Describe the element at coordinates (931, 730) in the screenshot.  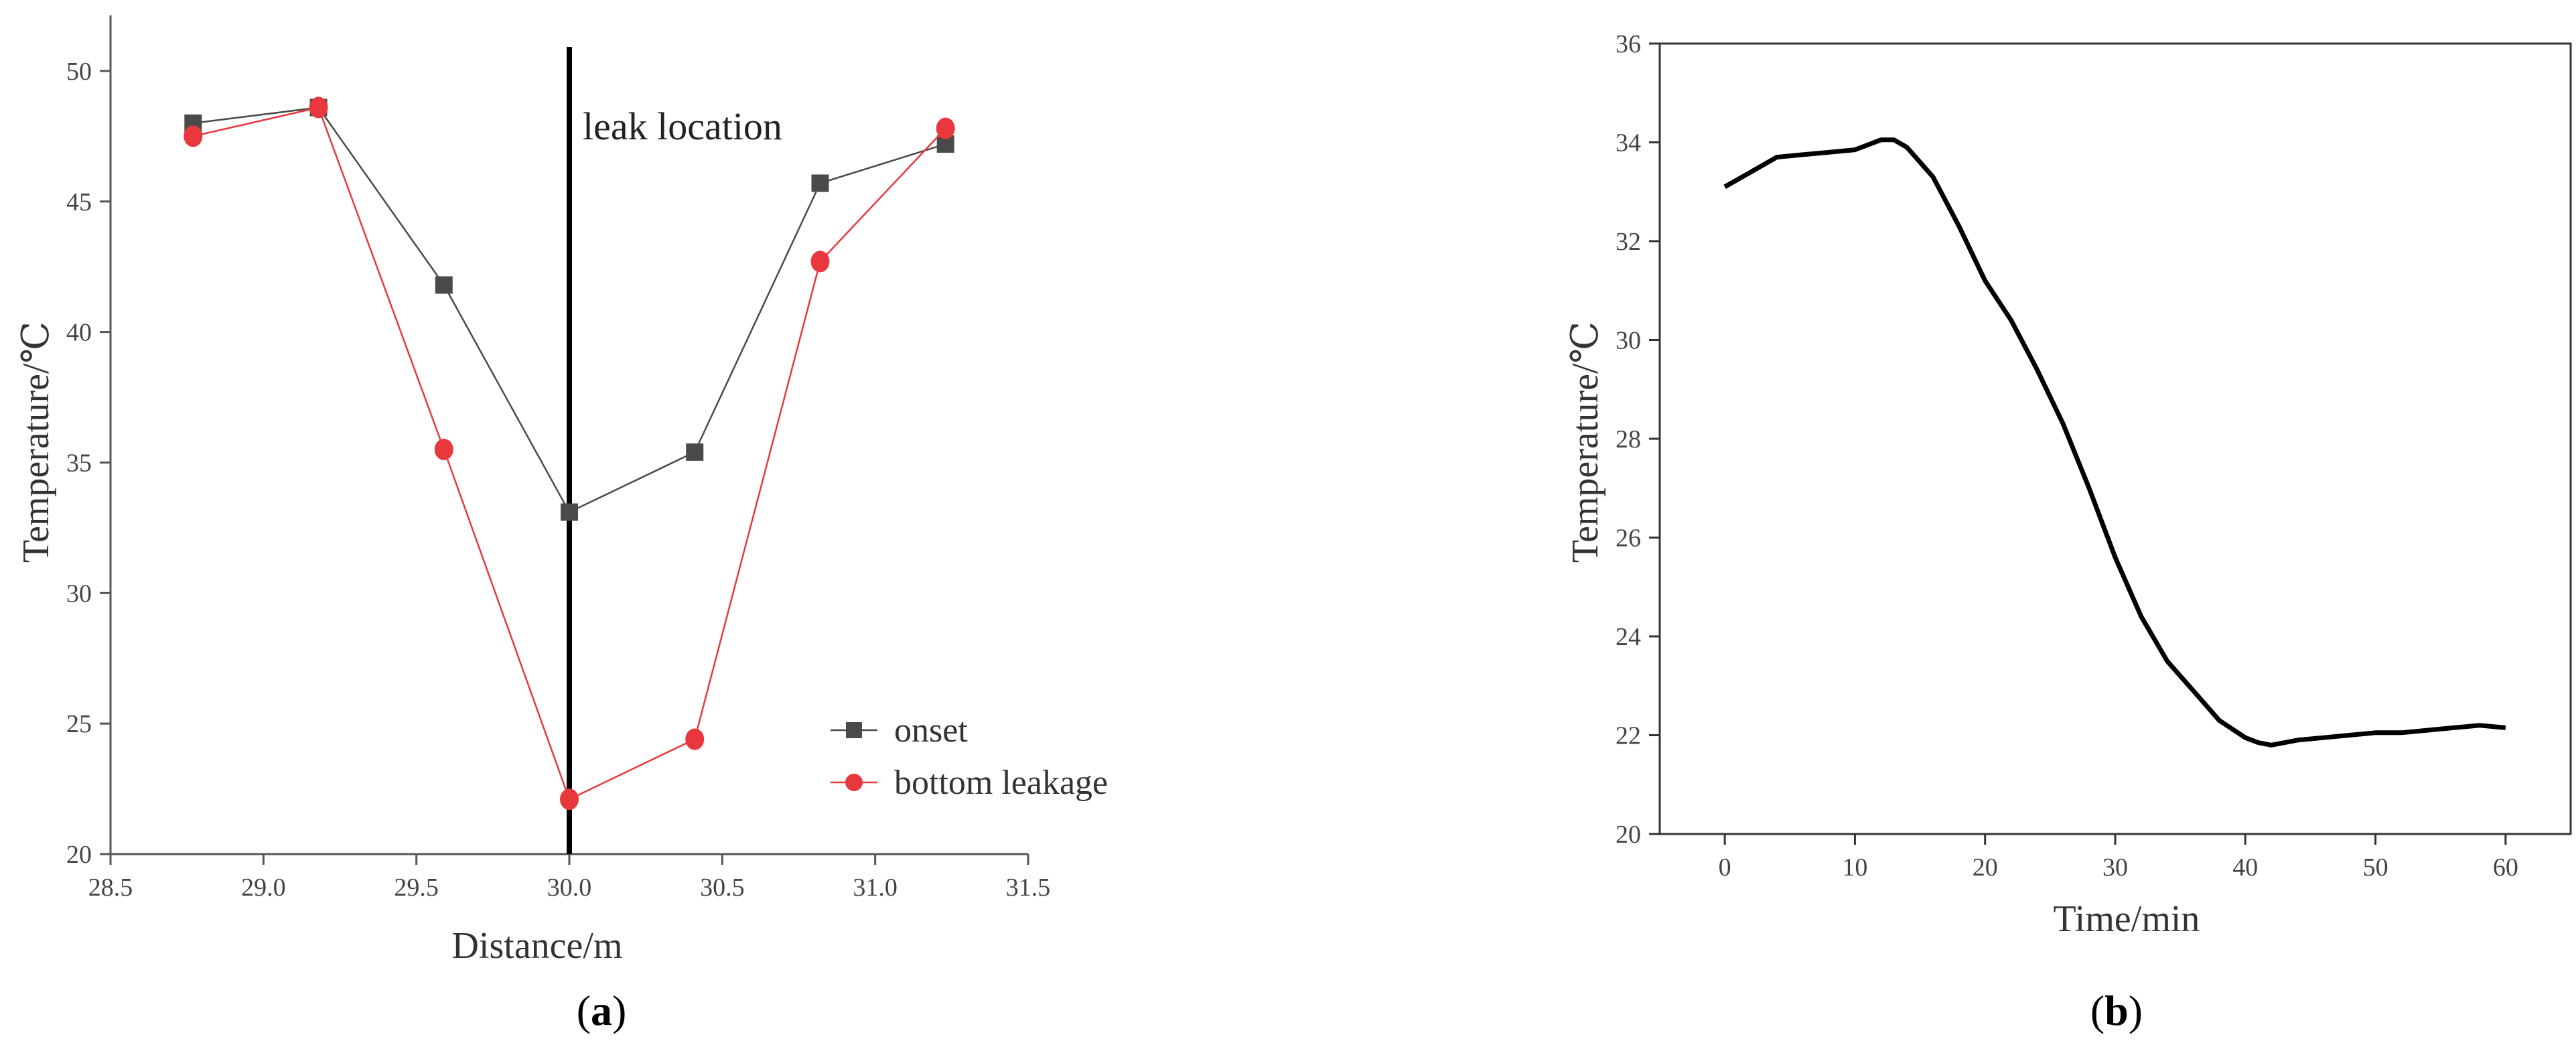
I see `legend-label: onset` at that location.